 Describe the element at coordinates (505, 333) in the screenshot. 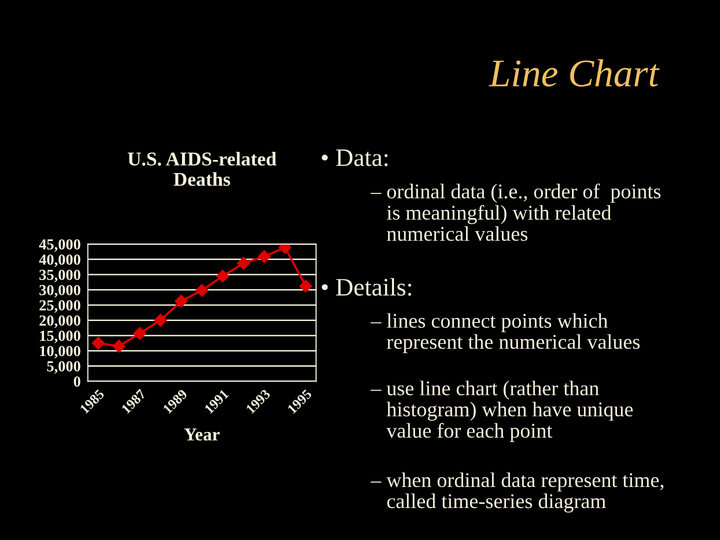

I see `text: – lines connect points which represent the numerical values` at that location.